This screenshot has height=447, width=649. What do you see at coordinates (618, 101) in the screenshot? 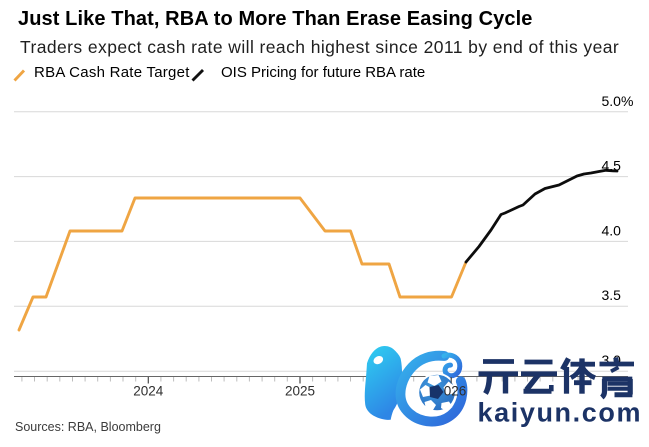
I see `svg-text: 5.0%` at bounding box center [618, 101].